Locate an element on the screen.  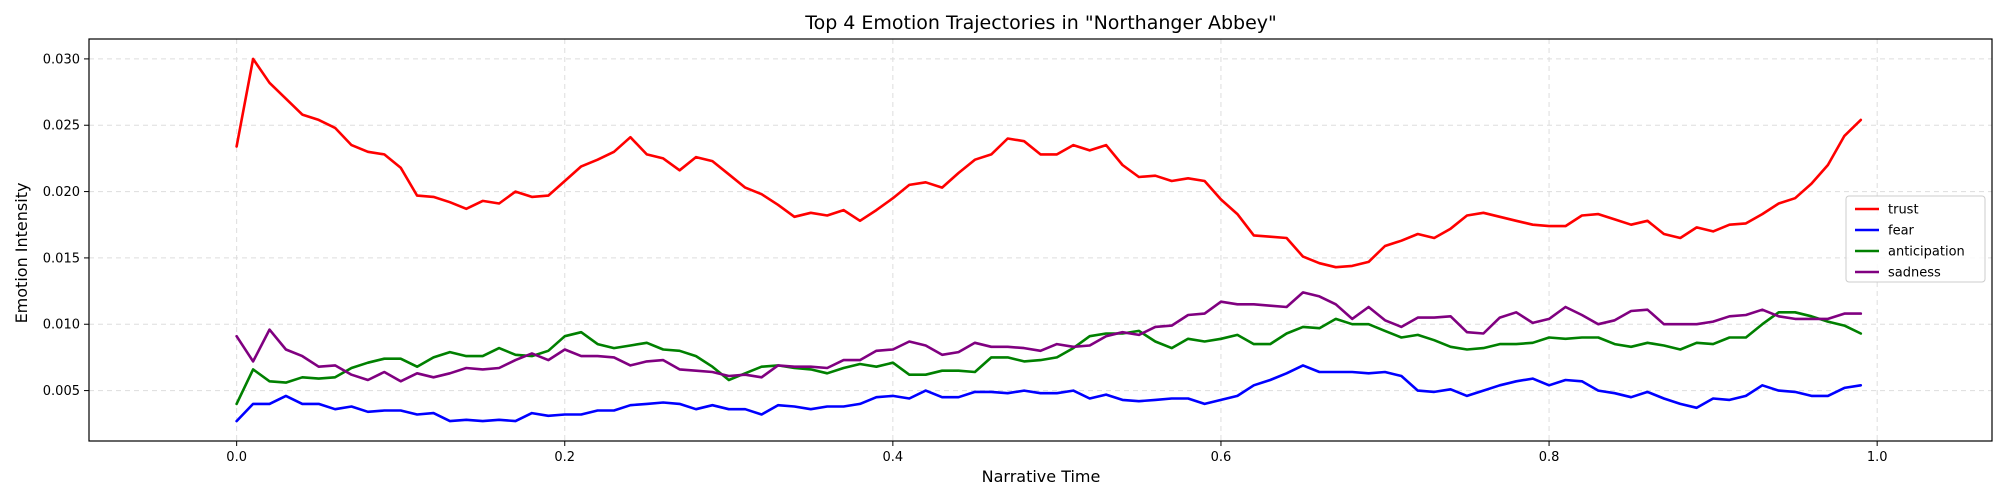
series-line-sadness is located at coordinates (1049, 337).